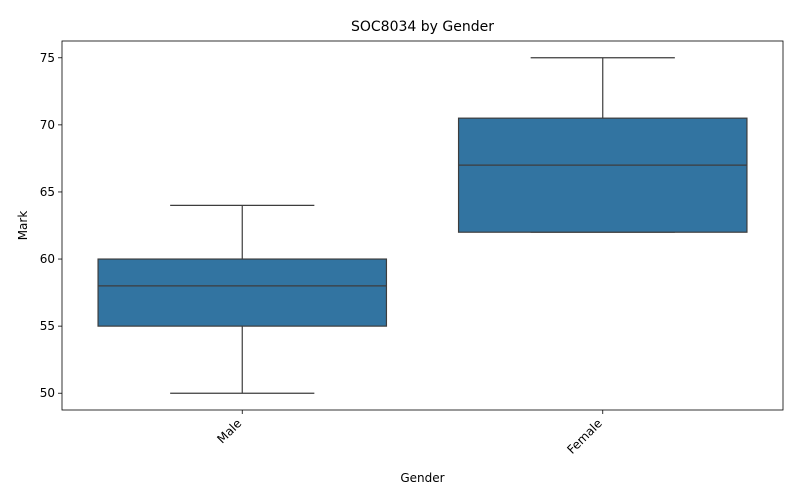 Image resolution: width=800 pixels, height=500 pixels. Describe the element at coordinates (229, 431) in the screenshot. I see `x-tick-label: Male` at that location.